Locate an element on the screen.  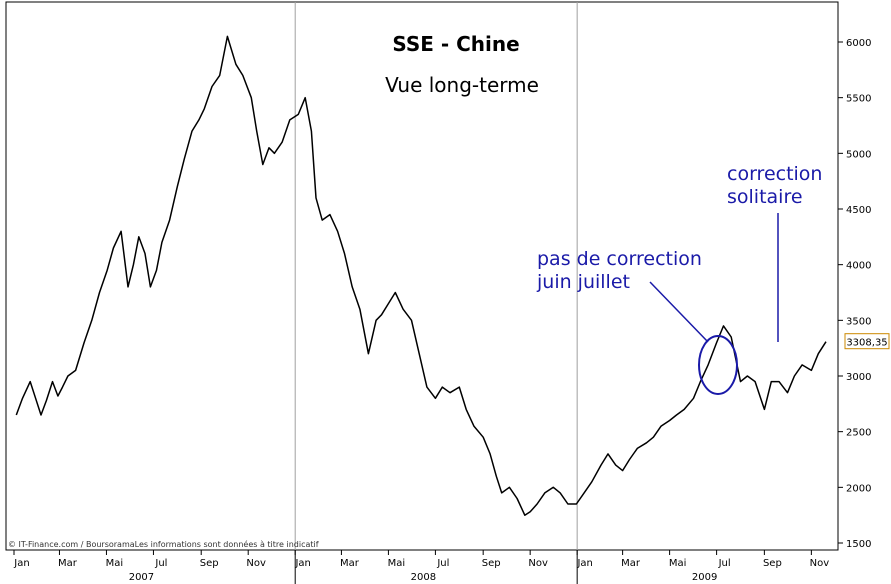
y-tick-label: 2000 is located at coordinates (858, 488).